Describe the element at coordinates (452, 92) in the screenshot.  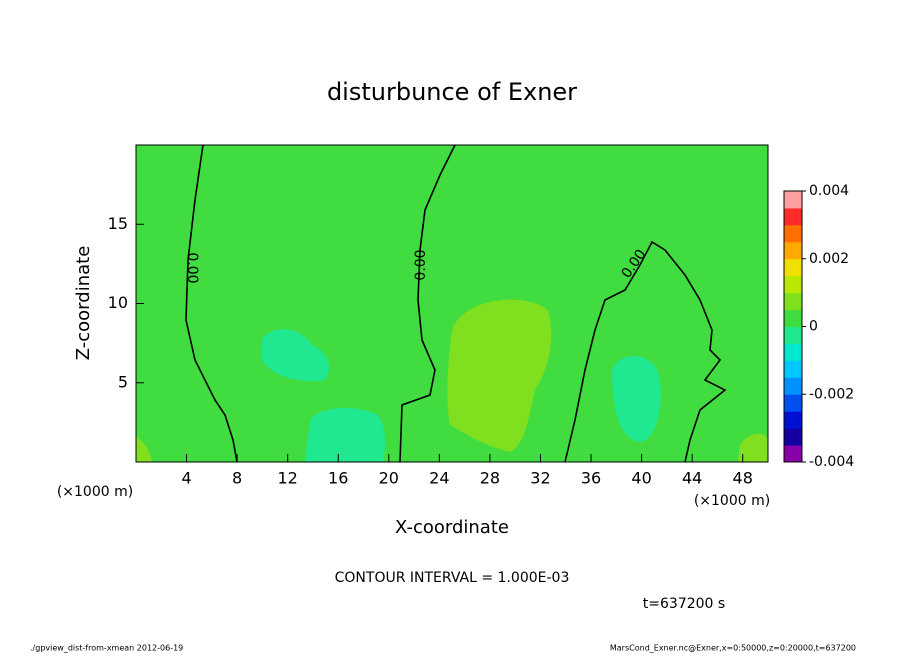
I see `chart-title: disturbunce of Exner` at that location.